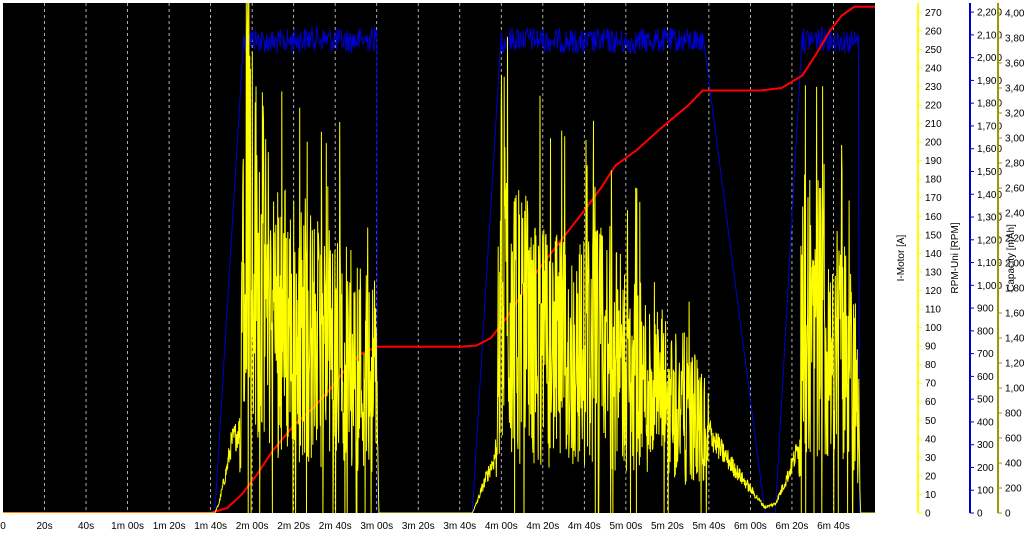 The width and height of the screenshot is (1024, 536). Describe the element at coordinates (989, 218) in the screenshot. I see `y-tick-label-rpm: 1,300` at that location.